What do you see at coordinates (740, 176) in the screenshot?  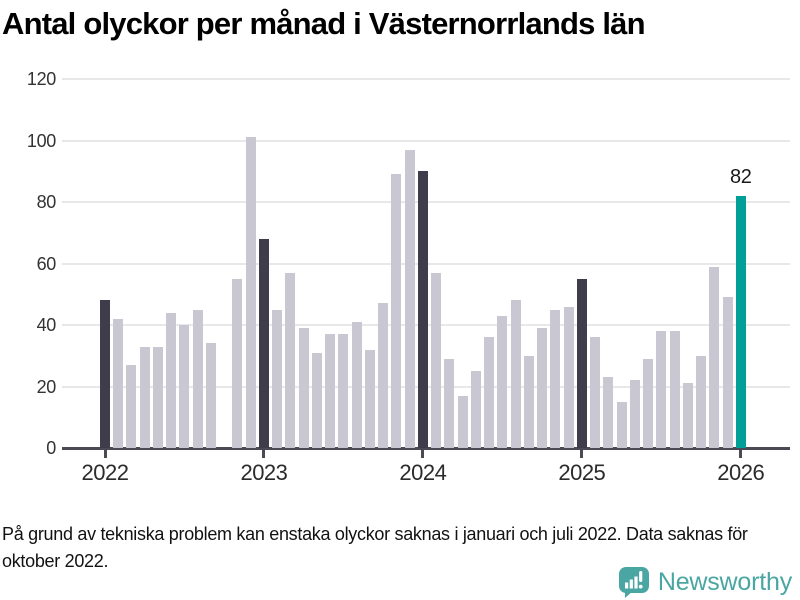 I see `bar-value-label: 82` at bounding box center [740, 176].